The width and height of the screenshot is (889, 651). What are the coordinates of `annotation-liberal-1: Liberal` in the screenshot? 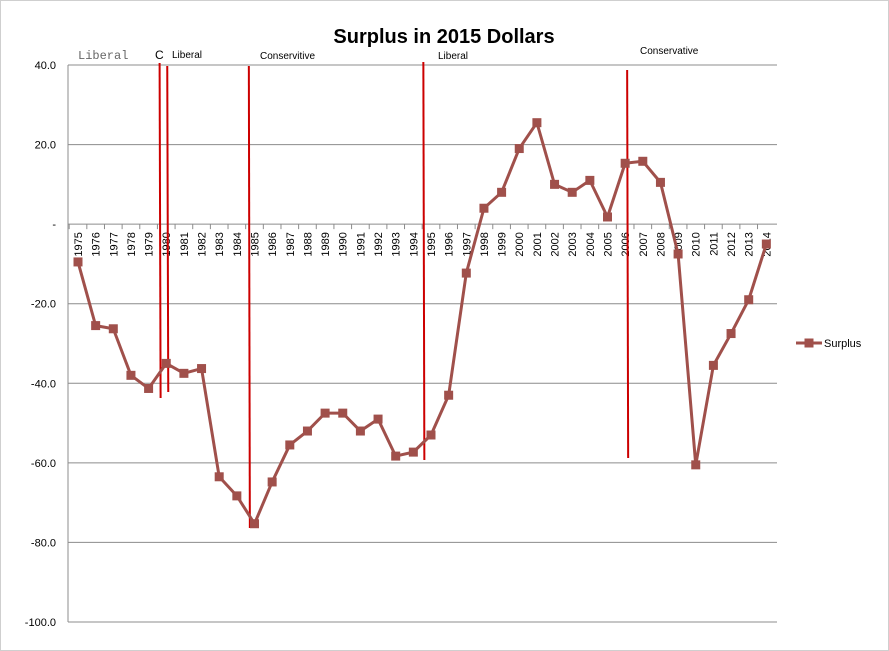 It's located at (103, 56).